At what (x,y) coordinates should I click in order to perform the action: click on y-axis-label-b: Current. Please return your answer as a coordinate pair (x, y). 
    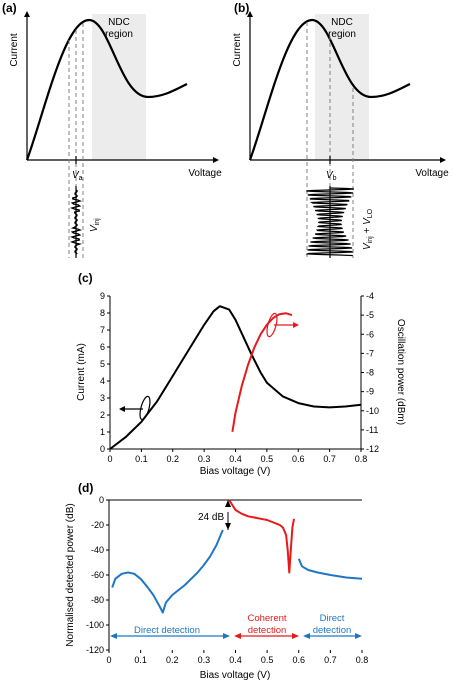
    Looking at the image, I should click on (237, 50).